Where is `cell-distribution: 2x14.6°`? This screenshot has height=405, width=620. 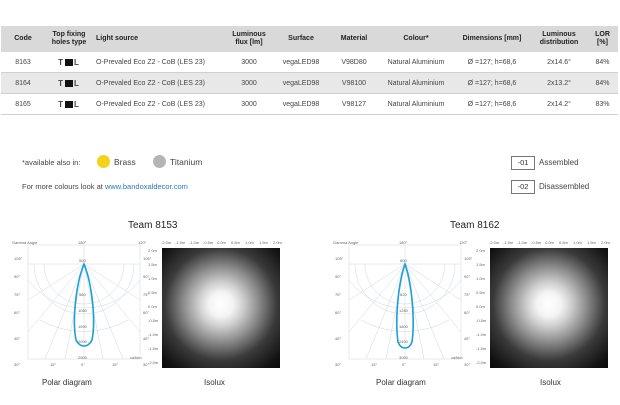
cell-distribution: 2x14.6° is located at coordinates (559, 62).